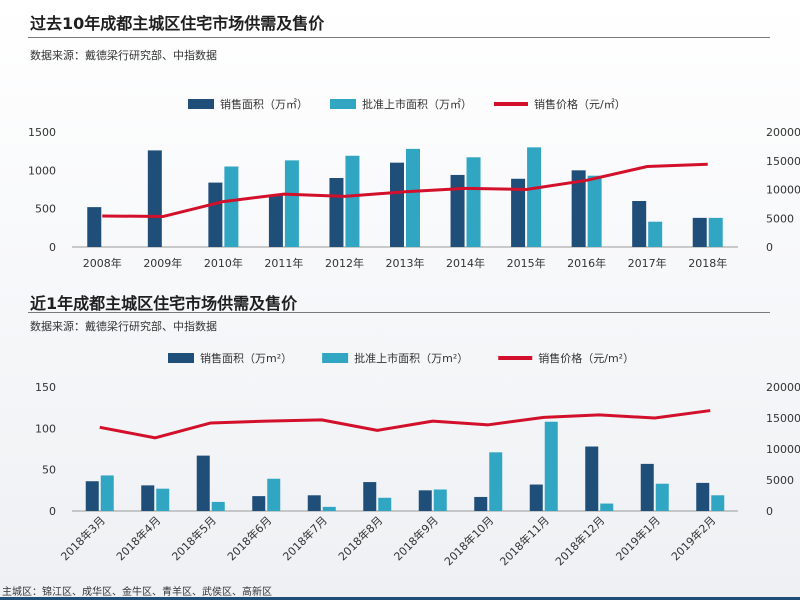  Describe the element at coordinates (405, 190) in the screenshot. I see `chart1-price-line` at that location.